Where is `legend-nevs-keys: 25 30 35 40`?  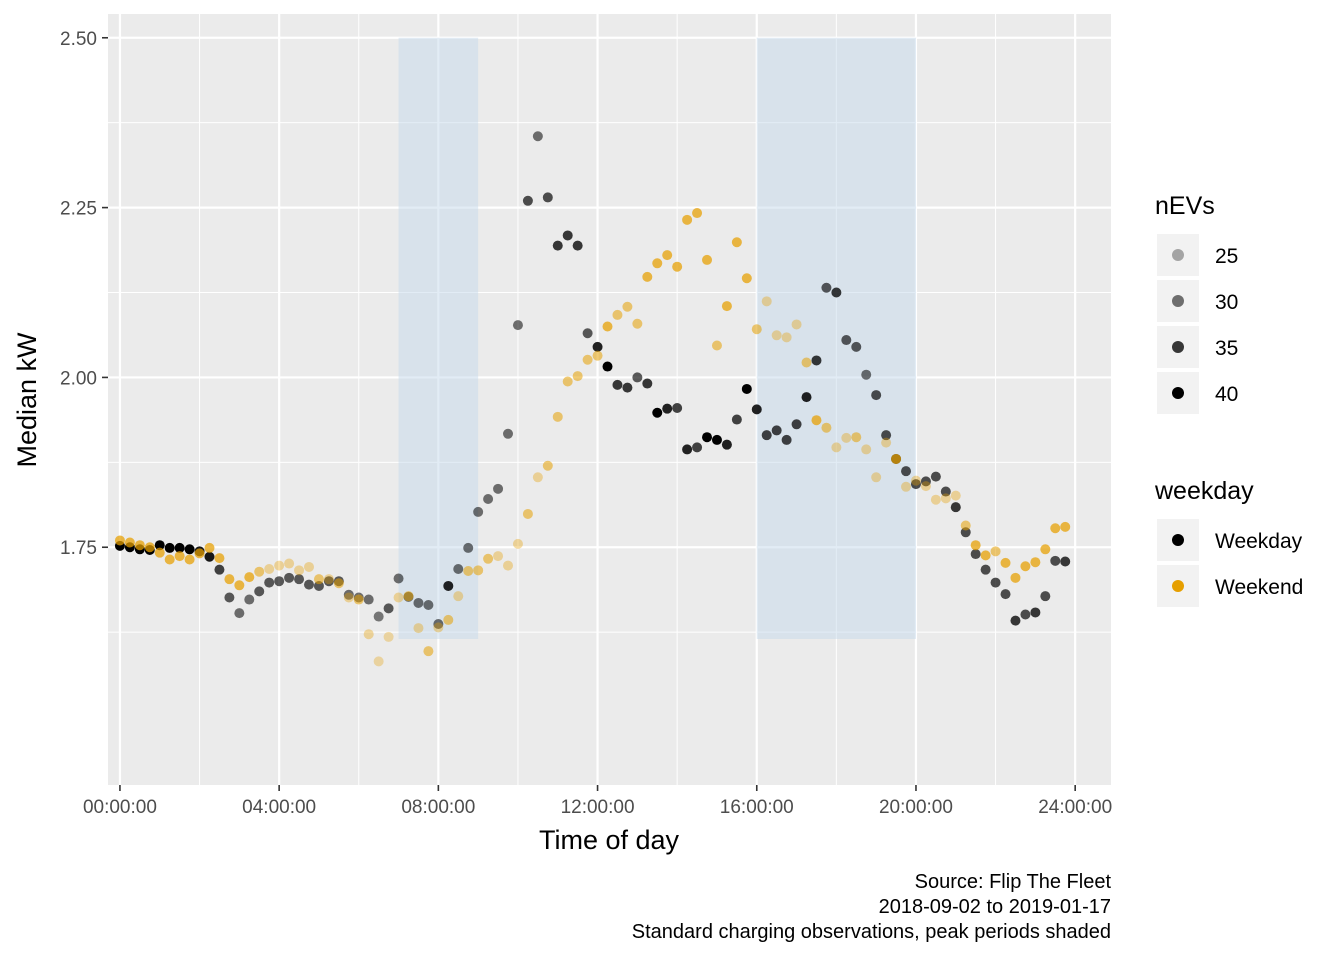 legend-nevs-keys: 25 30 35 40 is located at coordinates (1197, 324).